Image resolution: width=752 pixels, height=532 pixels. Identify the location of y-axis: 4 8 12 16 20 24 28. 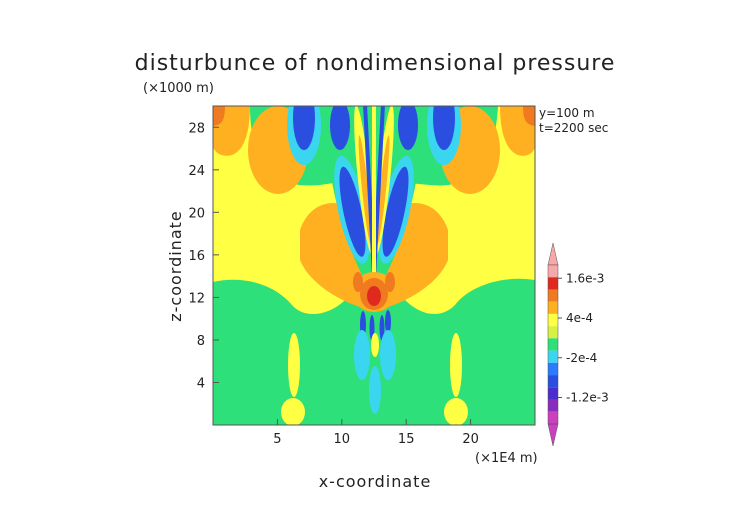
(203, 256).